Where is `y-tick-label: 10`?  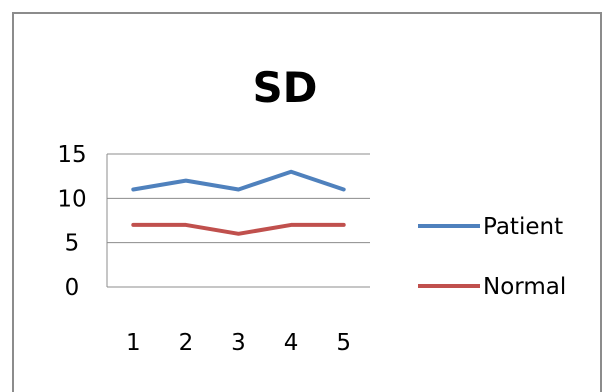 y-tick-label: 10 is located at coordinates (71, 199).